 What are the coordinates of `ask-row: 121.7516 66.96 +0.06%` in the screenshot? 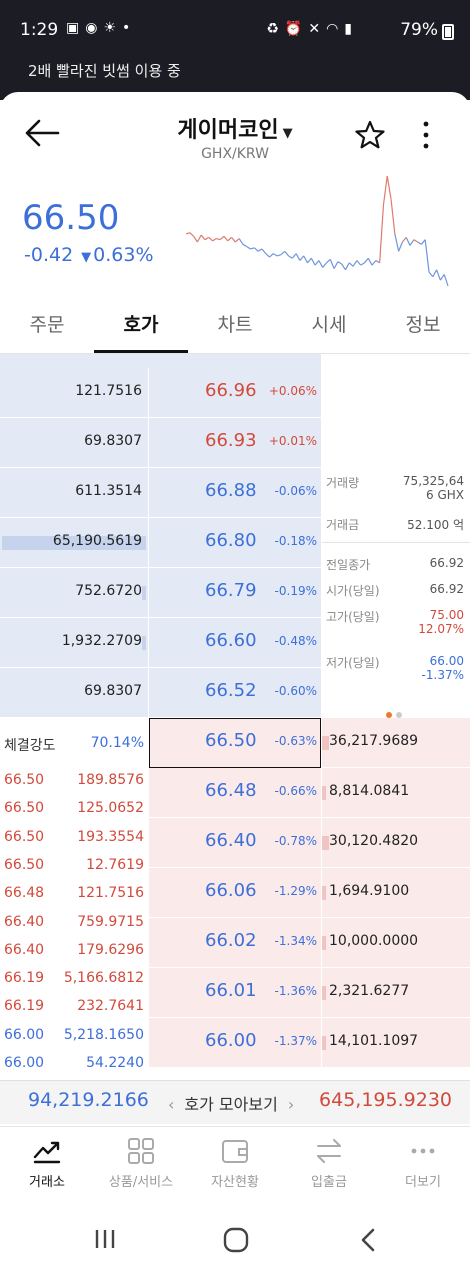 It's located at (235, 393).